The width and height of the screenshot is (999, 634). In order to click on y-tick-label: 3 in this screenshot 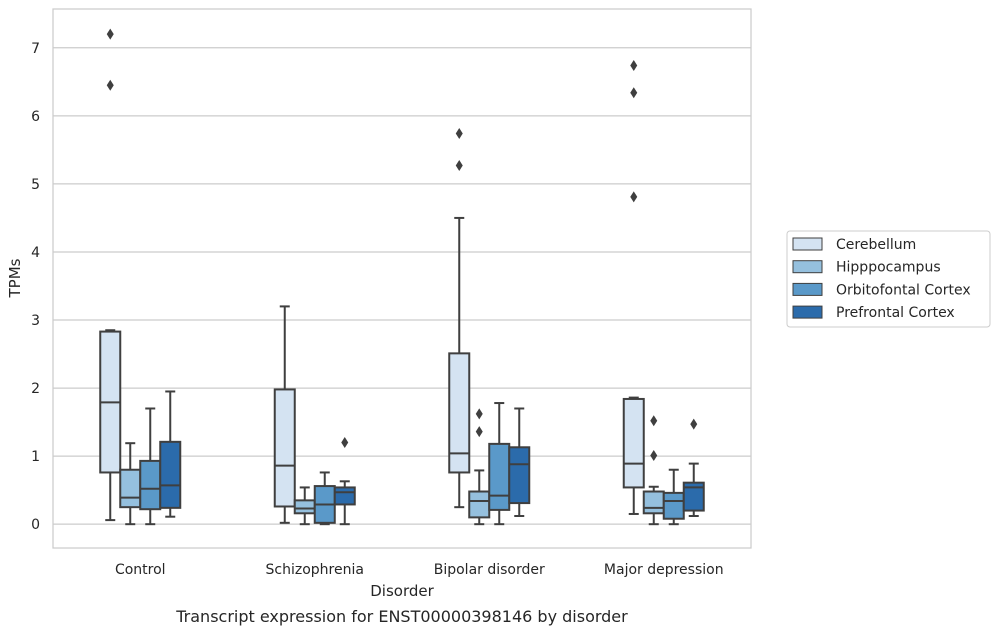, I will do `click(35, 321)`.